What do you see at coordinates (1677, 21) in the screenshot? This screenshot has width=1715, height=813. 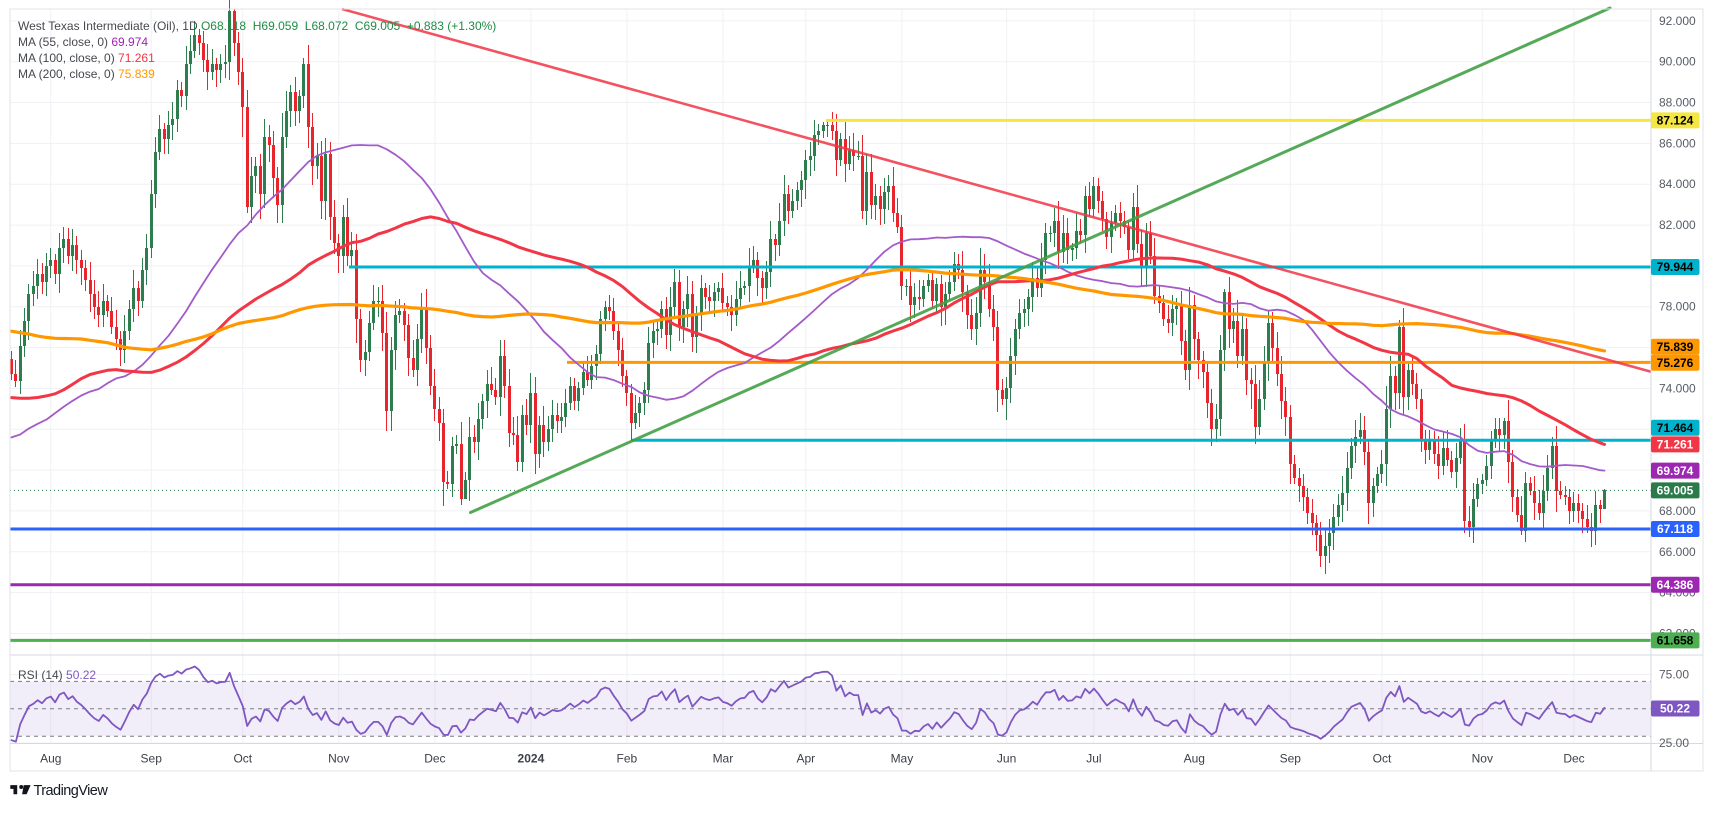 I see `svg-text: 92.000` at bounding box center [1677, 21].